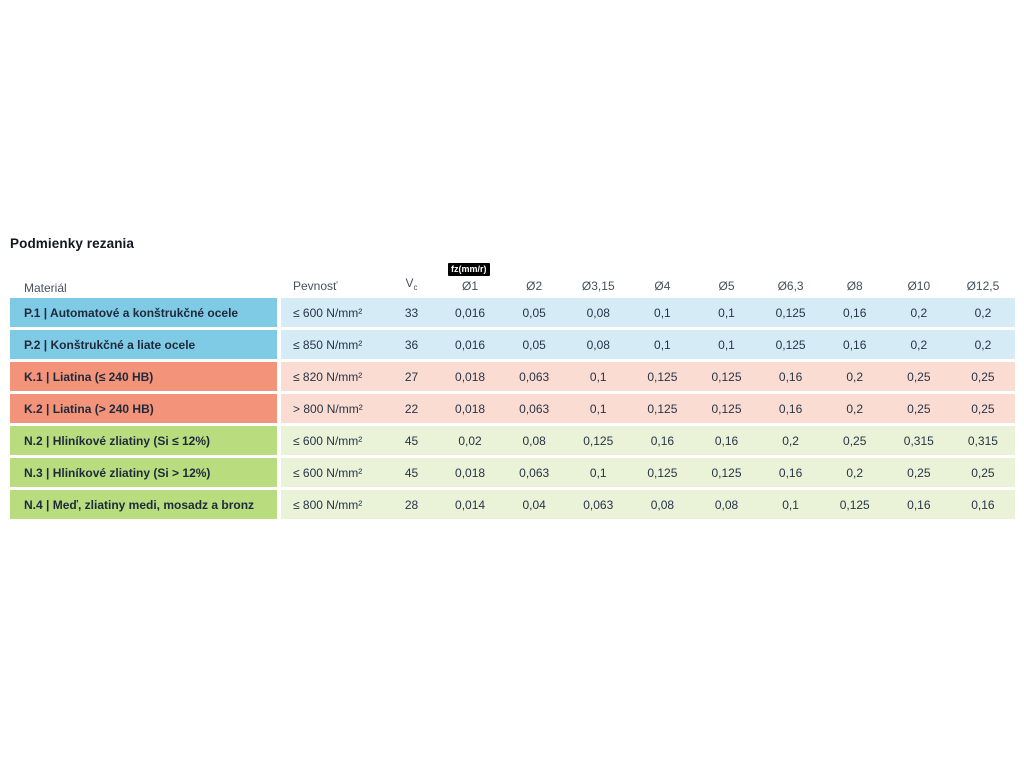 Image resolution: width=1024 pixels, height=768 pixels. Describe the element at coordinates (470, 440) in the screenshot. I see `feed-value-cell: 0,02` at that location.